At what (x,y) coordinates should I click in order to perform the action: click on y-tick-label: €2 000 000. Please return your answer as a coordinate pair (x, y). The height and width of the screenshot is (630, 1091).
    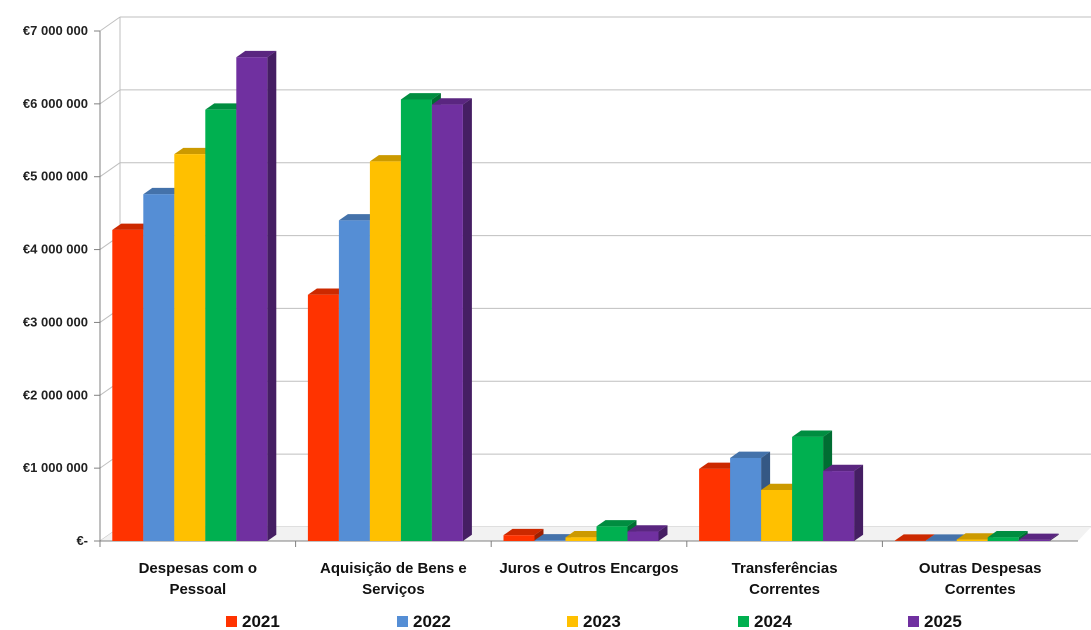
    Looking at the image, I should click on (55, 394).